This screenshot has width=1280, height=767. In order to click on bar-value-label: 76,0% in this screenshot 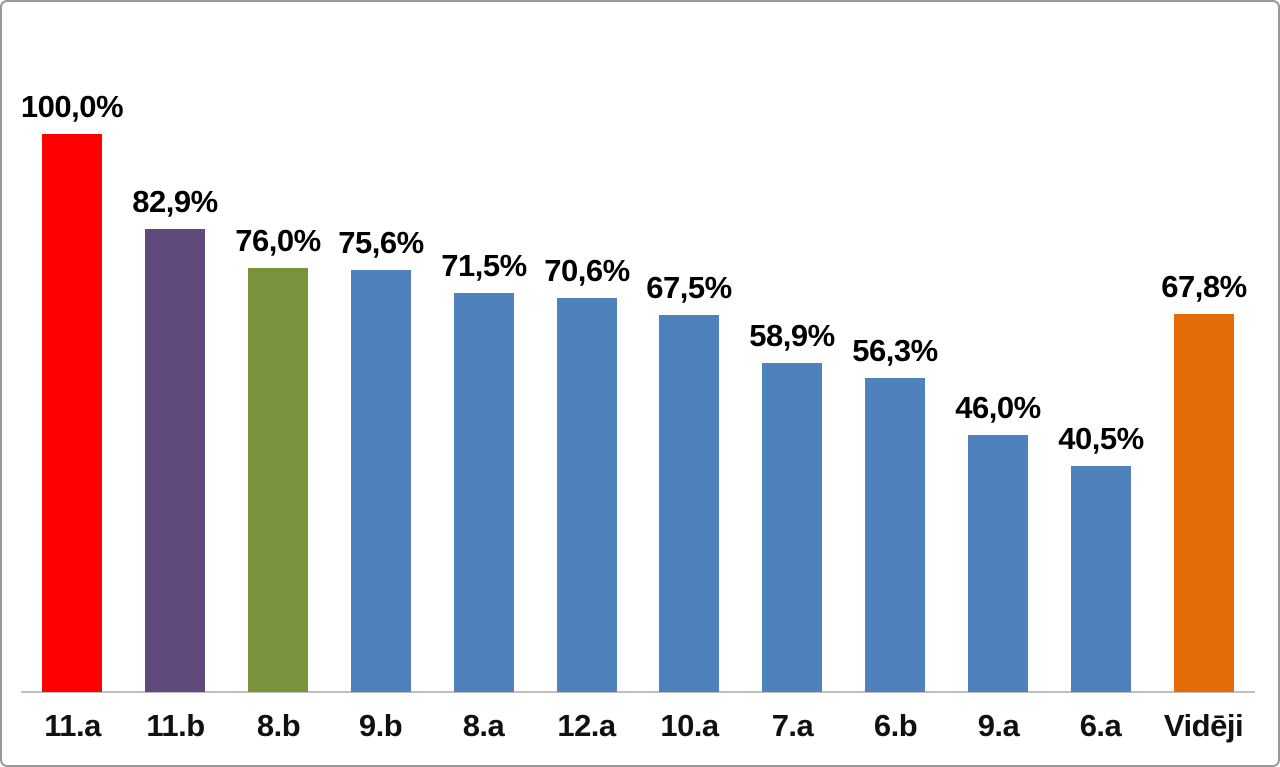, I will do `click(278, 240)`.